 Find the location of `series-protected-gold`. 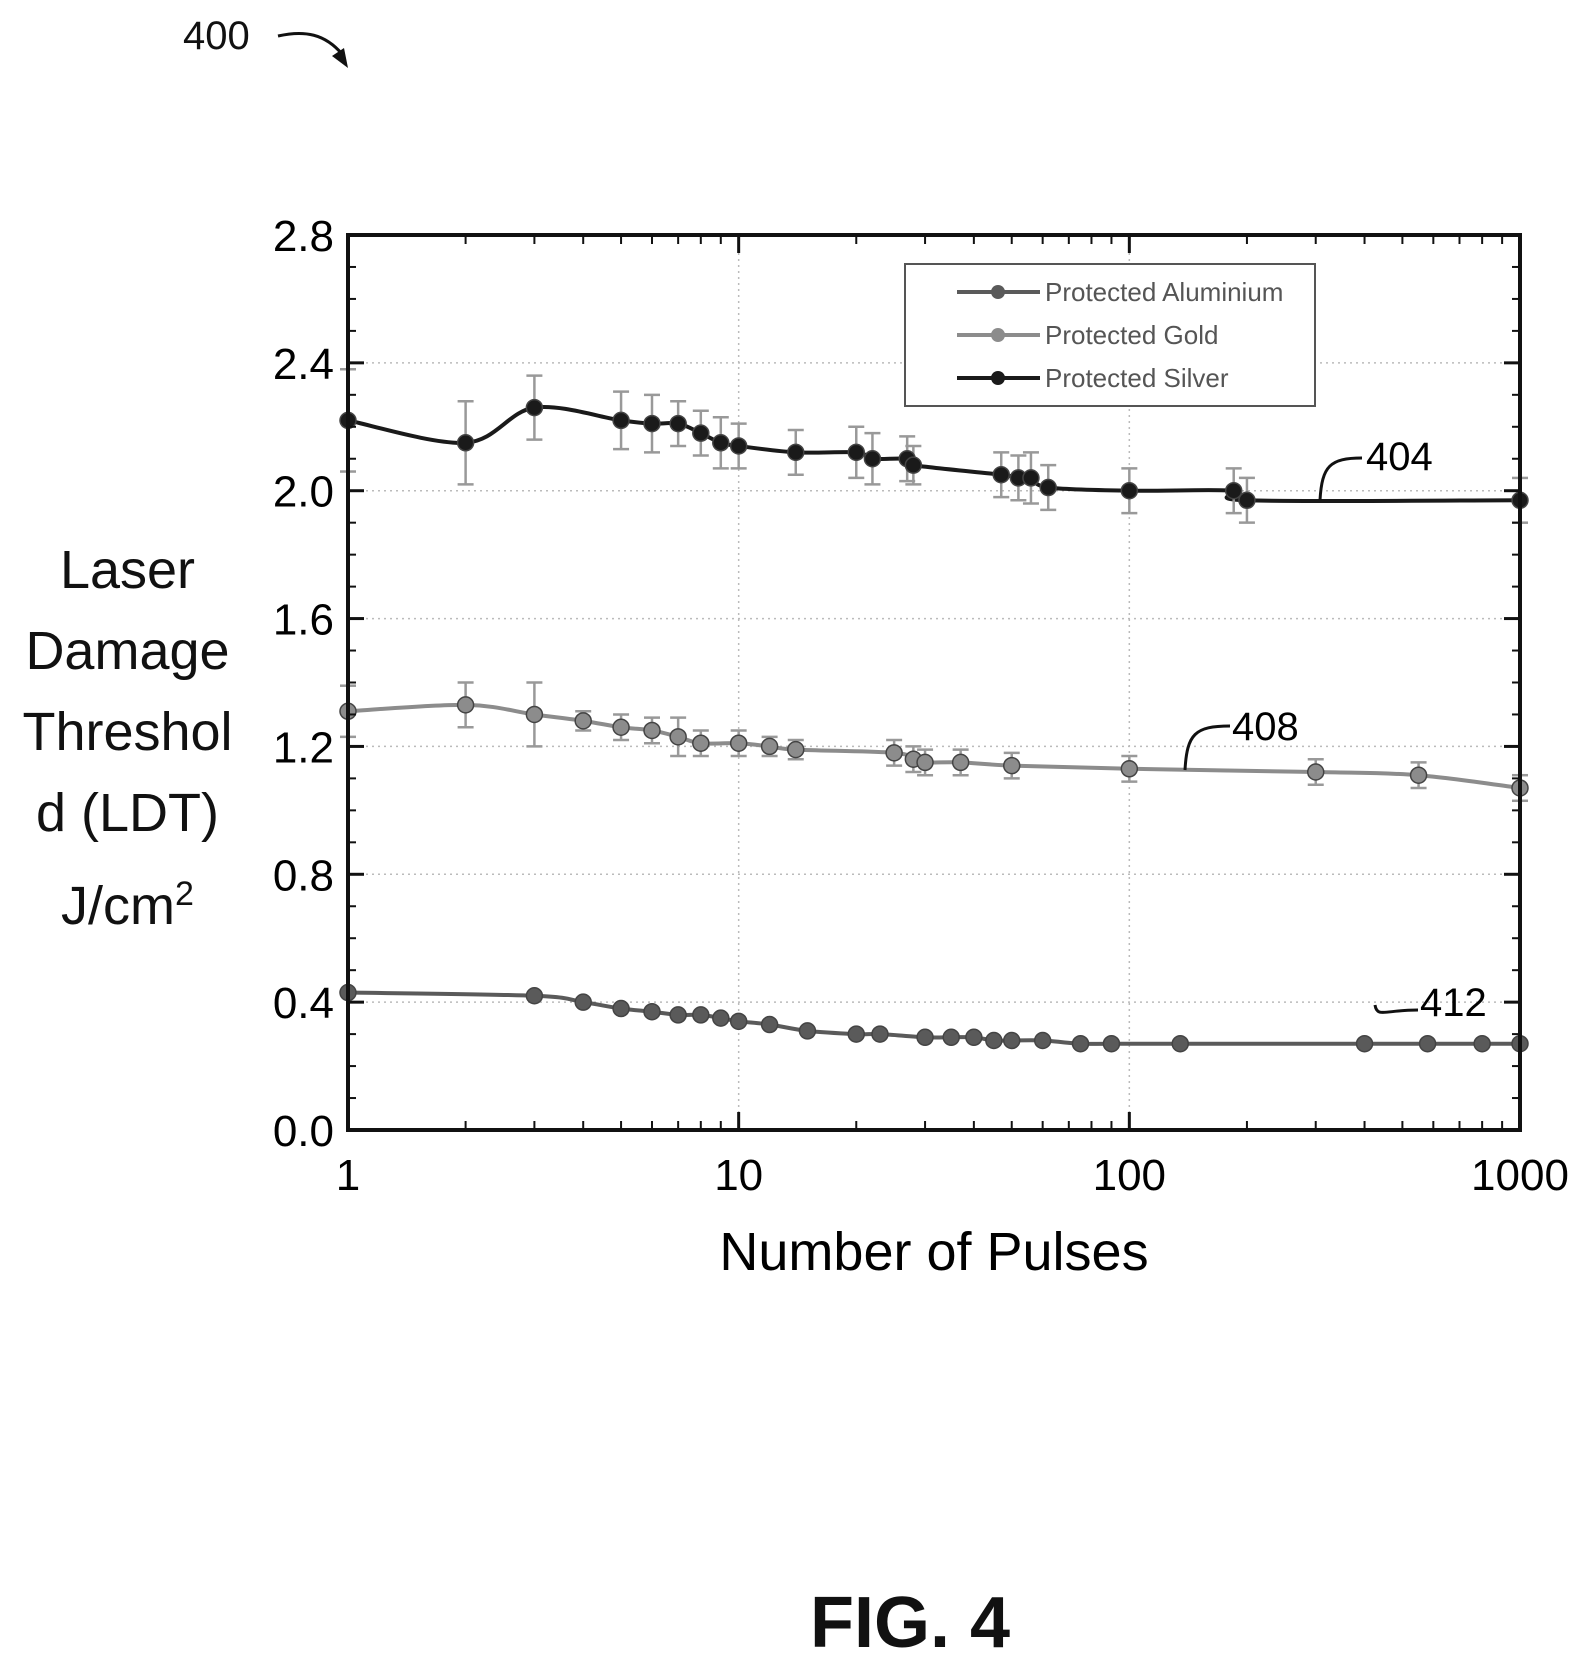

series-protected-gold is located at coordinates (934, 742).